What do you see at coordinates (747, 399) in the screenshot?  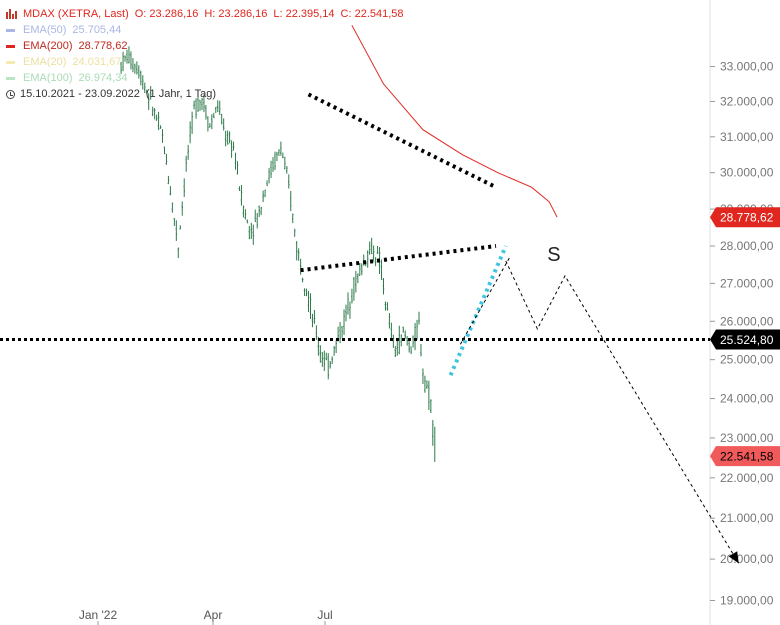 I see `y-tick-label: 24.000,00` at bounding box center [747, 399].